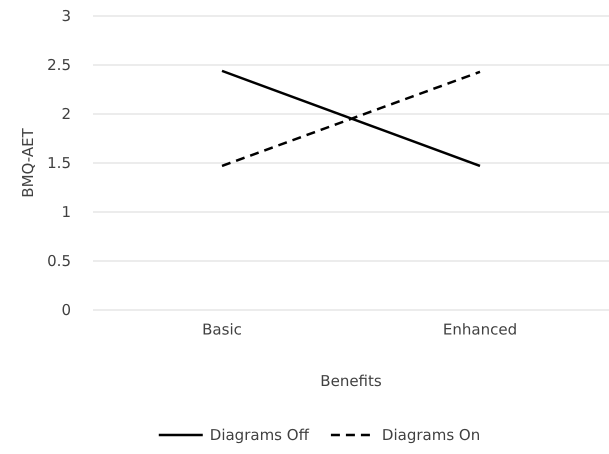  I want to click on legend-label: Diagrams On, so click(431, 435).